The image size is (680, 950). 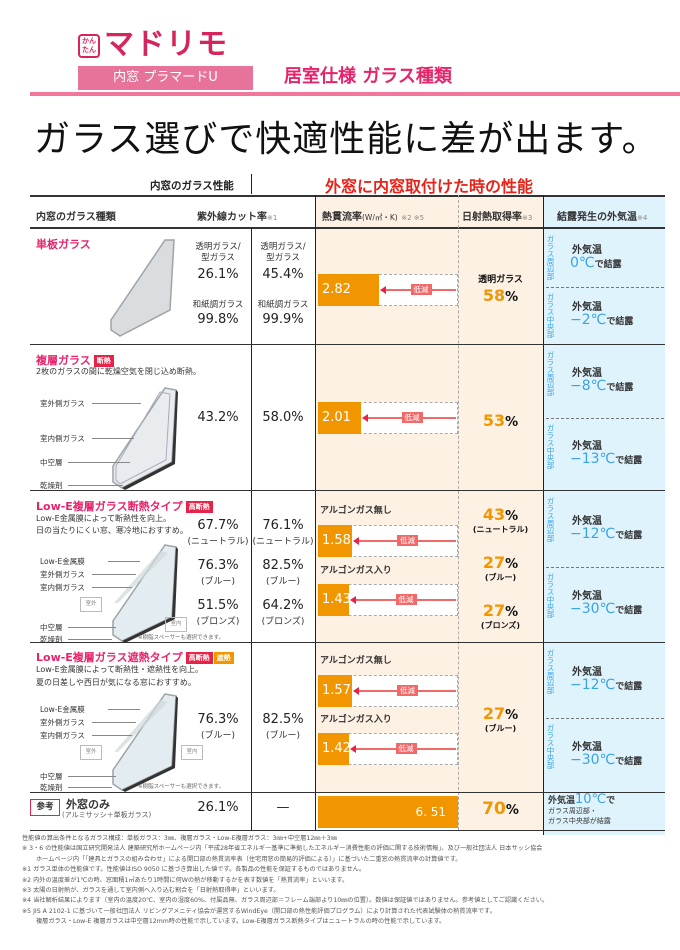 I want to click on heat-bar: 1.57, so click(x=335, y=691).